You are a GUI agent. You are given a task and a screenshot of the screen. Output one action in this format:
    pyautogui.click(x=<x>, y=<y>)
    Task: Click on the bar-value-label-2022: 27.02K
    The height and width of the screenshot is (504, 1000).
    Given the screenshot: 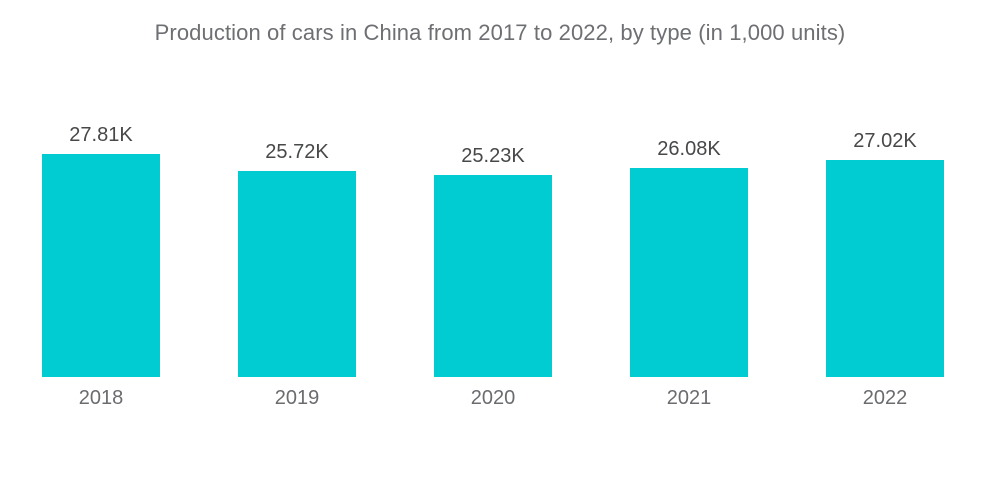 What is the action you would take?
    pyautogui.click(x=885, y=141)
    